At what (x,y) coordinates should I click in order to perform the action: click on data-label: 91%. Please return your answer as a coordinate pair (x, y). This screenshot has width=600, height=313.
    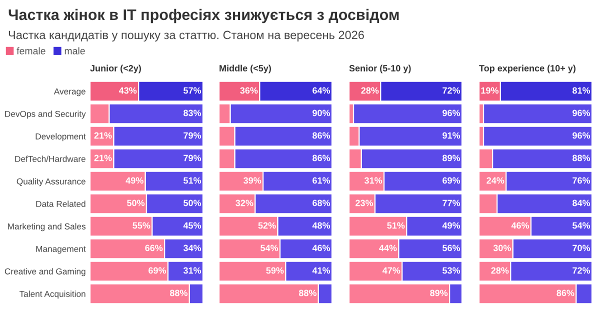
    Looking at the image, I should click on (451, 135).